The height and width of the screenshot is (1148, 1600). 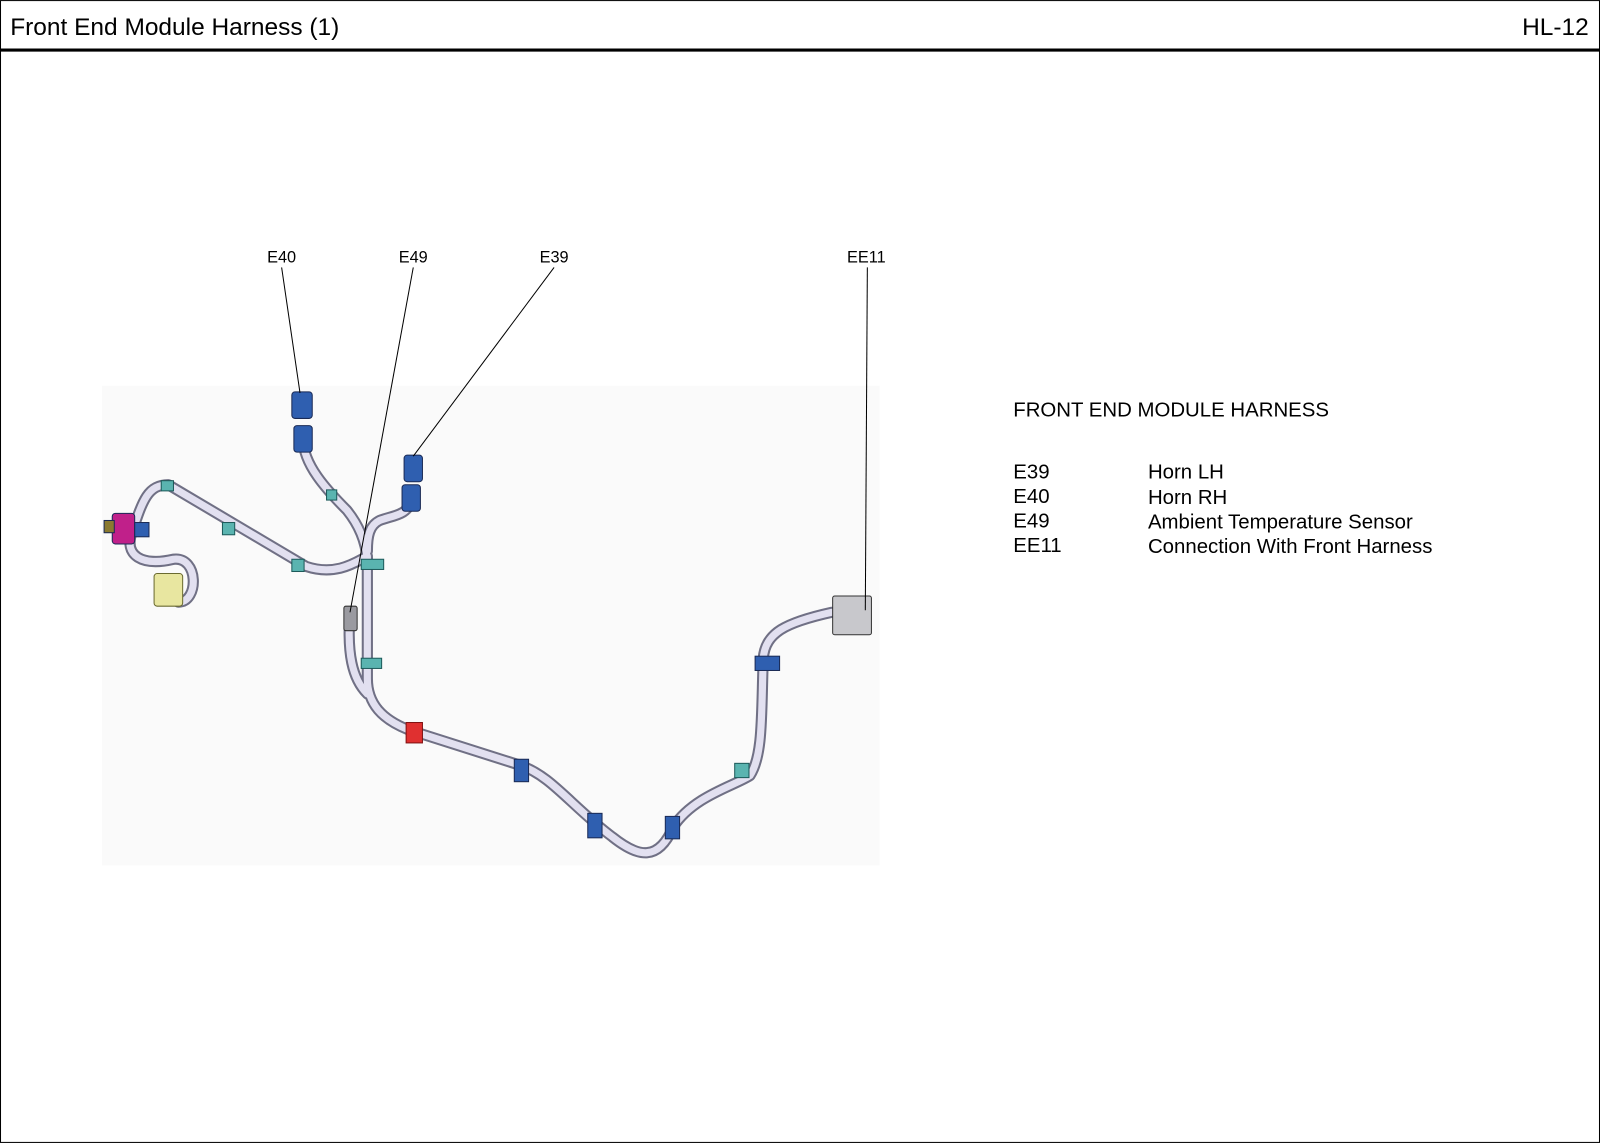 What do you see at coordinates (1037, 546) in the screenshot?
I see `legend-code: EE11` at bounding box center [1037, 546].